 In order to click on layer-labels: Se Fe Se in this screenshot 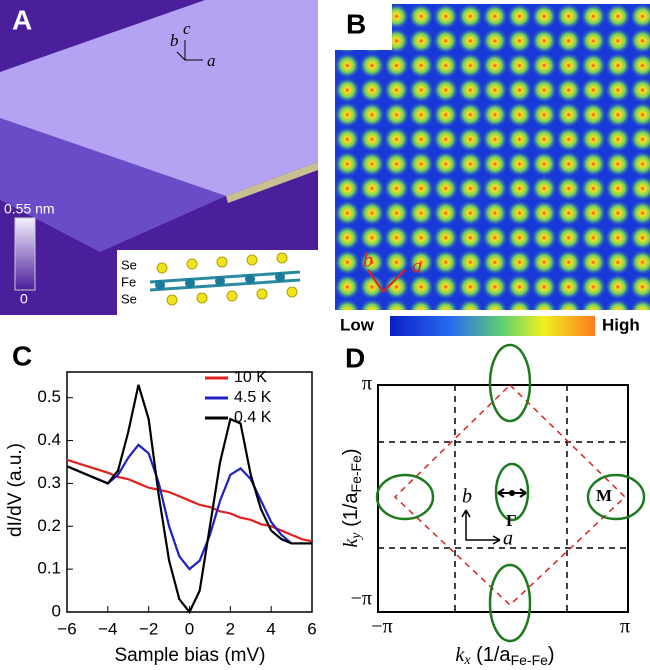, I will do `click(129, 281)`.